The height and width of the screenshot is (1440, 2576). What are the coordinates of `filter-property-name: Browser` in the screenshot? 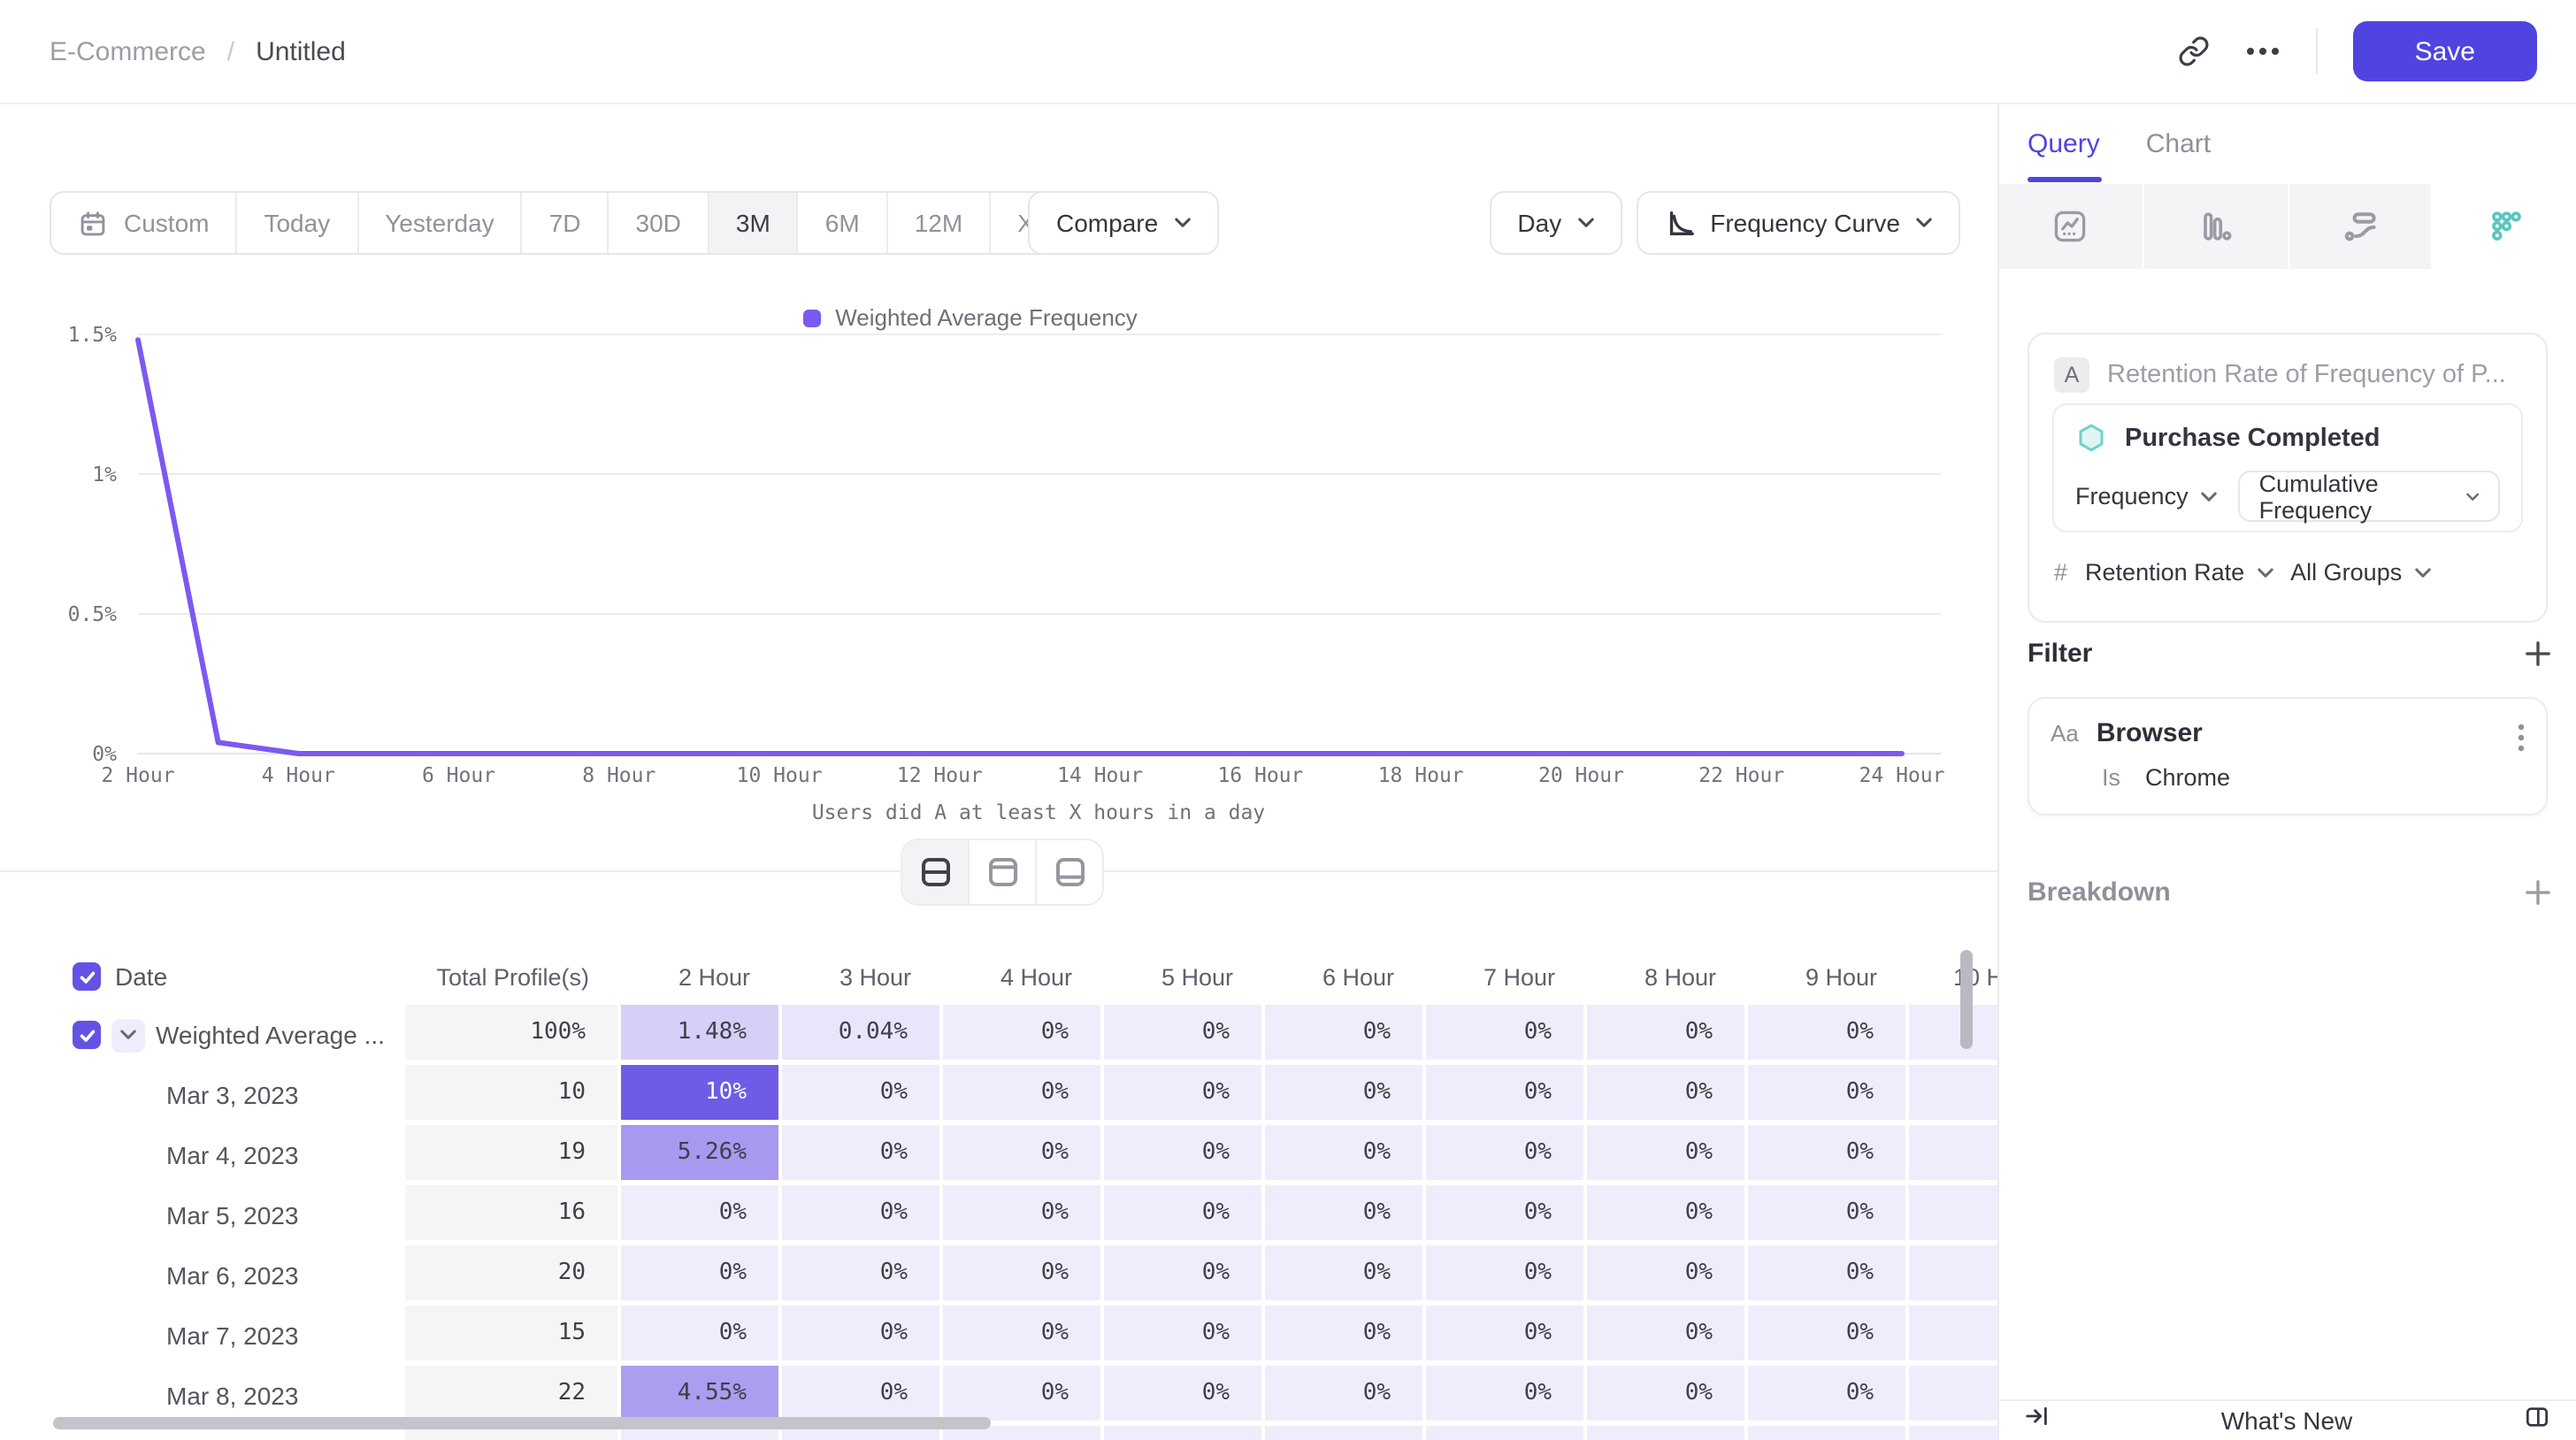 It's located at (2149, 733).